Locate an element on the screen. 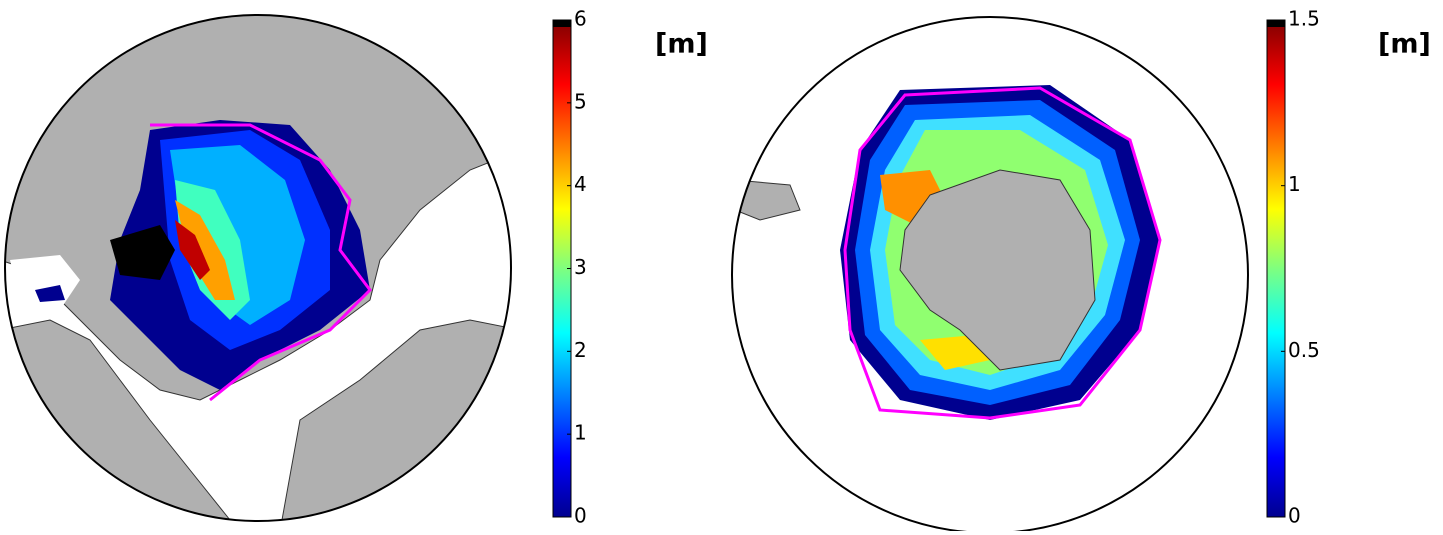 The width and height of the screenshot is (1443, 535). tick-label: 5 is located at coordinates (580, 101).